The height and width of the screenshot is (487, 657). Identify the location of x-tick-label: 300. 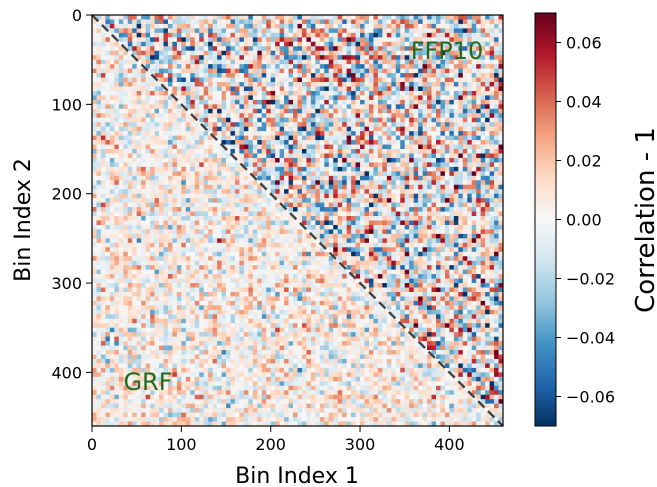
(360, 444).